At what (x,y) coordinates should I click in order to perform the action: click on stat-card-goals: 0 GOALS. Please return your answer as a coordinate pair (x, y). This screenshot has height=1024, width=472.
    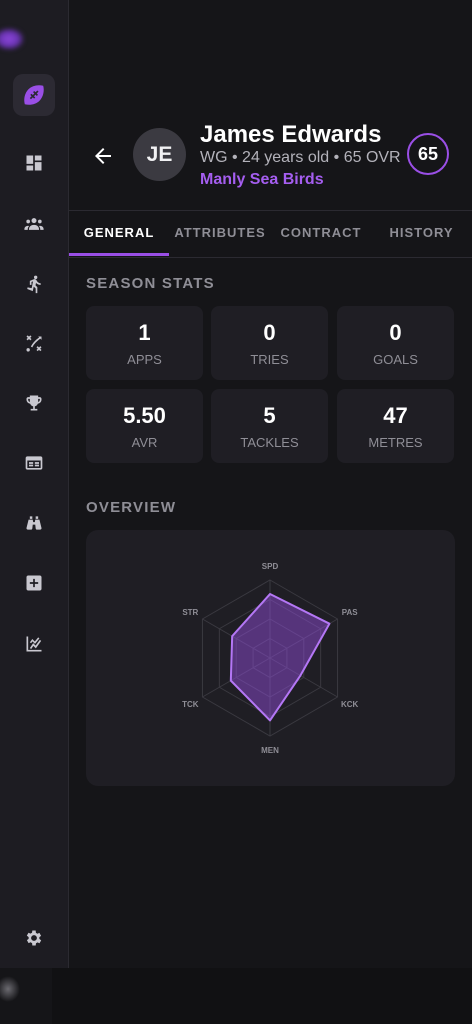
    Looking at the image, I should click on (395, 343).